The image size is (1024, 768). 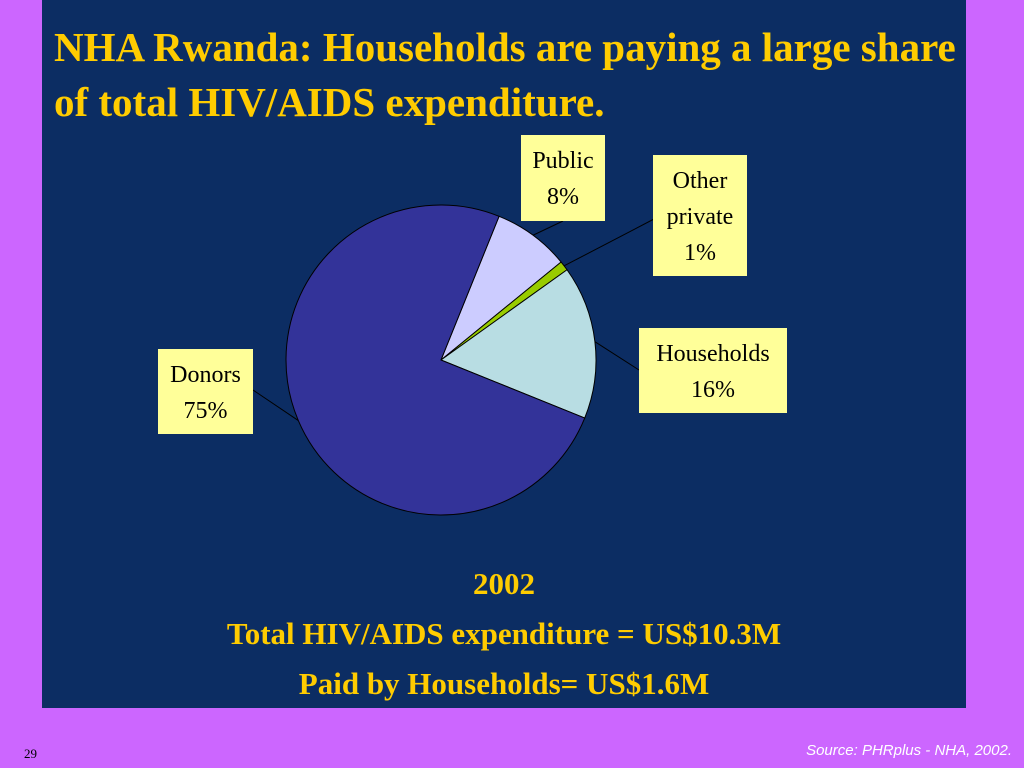 I want to click on source-note: Source: PHRplus - NHA, 2002., so click(x=909, y=750).